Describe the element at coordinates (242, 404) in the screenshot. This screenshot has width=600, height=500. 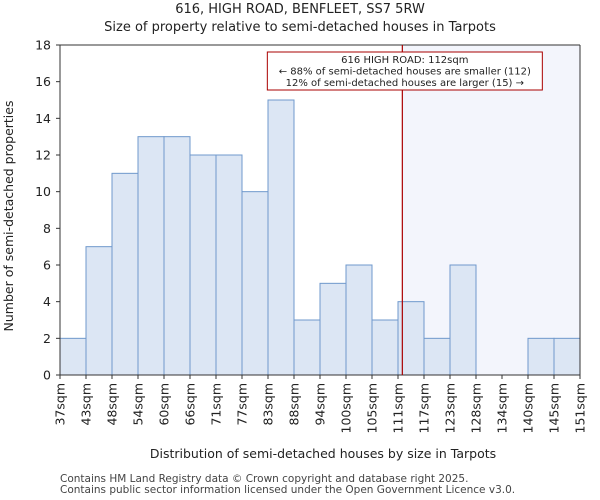
I see `x-tick-label: 77sqm` at that location.